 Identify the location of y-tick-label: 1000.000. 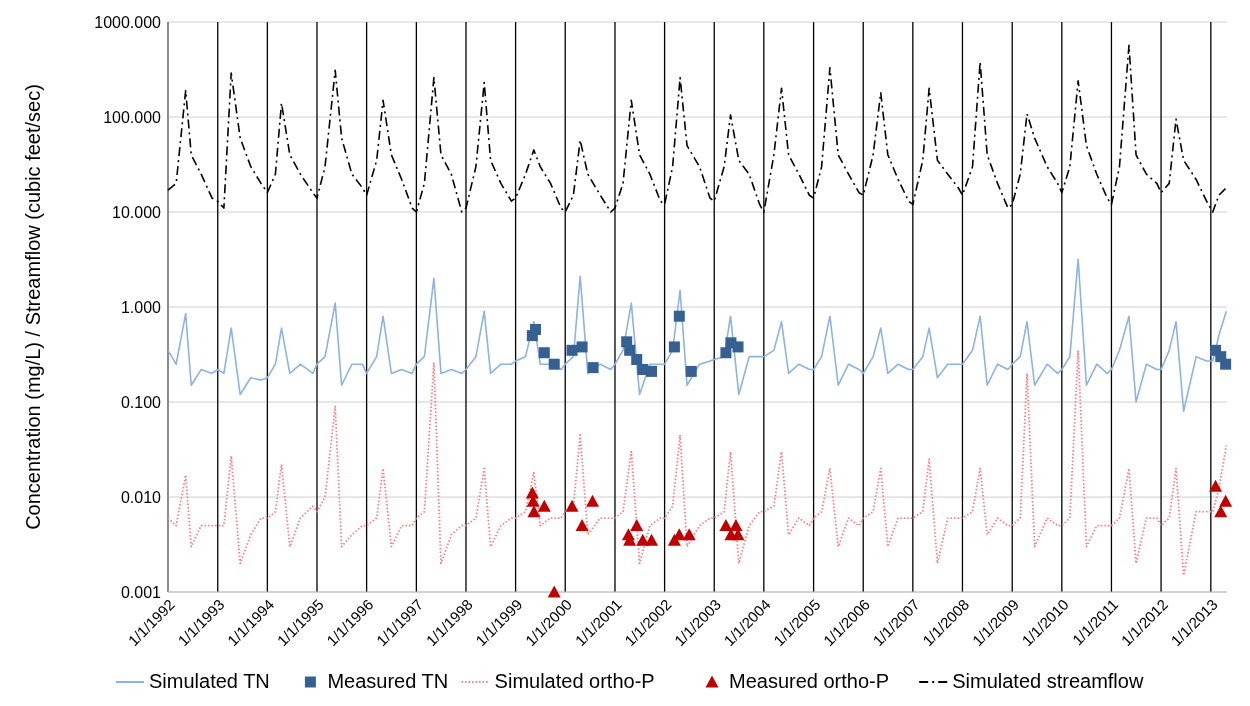
(128, 22).